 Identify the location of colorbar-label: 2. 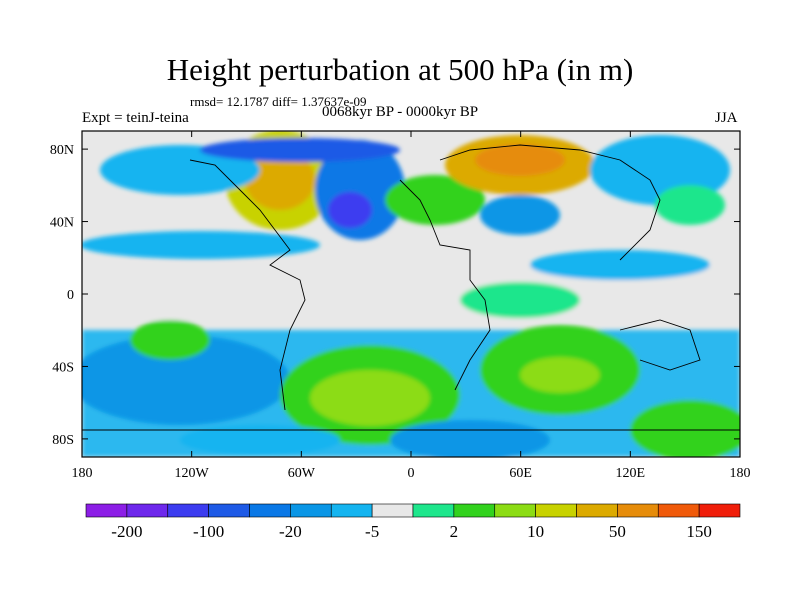
(454, 531).